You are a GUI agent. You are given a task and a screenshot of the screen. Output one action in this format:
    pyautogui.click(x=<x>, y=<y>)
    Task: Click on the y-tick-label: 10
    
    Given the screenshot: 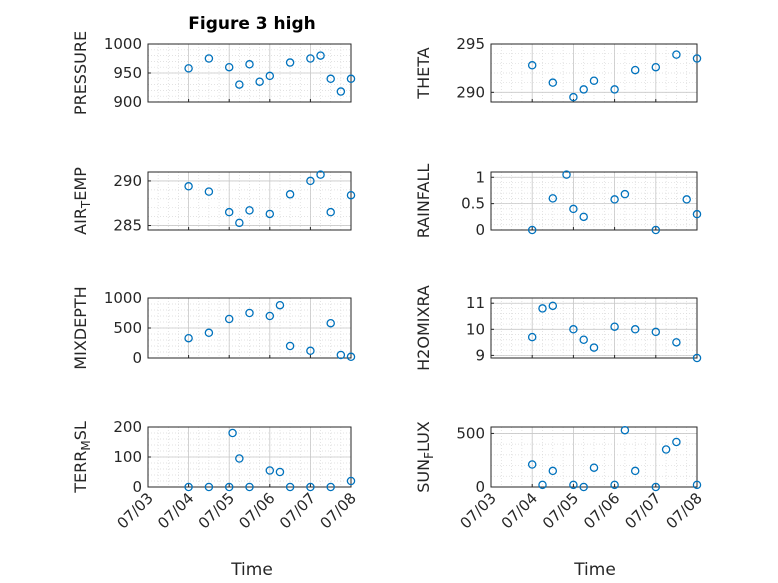 What is the action you would take?
    pyautogui.click(x=475, y=329)
    